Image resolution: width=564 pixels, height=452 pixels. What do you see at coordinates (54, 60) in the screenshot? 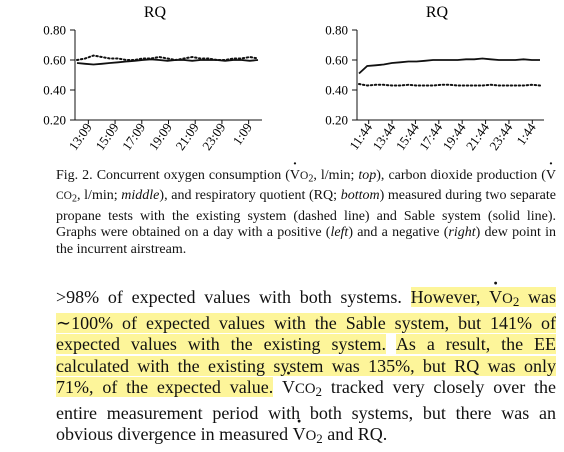
I see `chart-left-y-tick-label: 0.60` at bounding box center [54, 60].